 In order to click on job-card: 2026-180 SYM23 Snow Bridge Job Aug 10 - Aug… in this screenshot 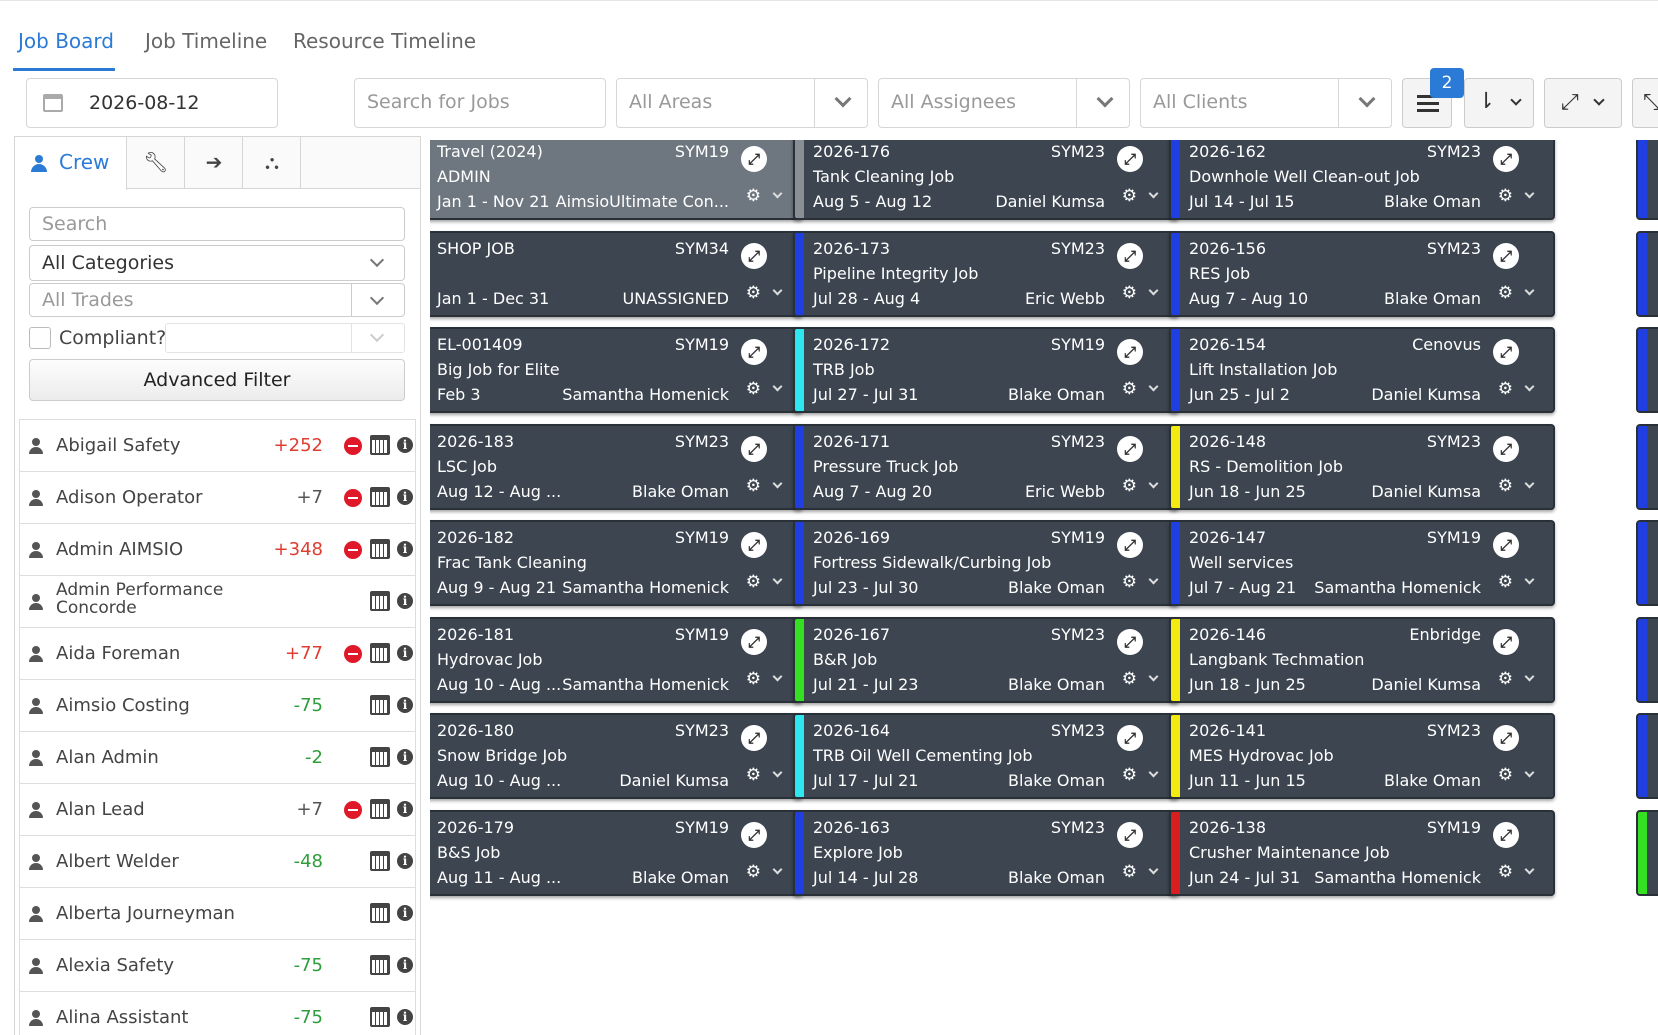, I will do `click(616, 756)`.